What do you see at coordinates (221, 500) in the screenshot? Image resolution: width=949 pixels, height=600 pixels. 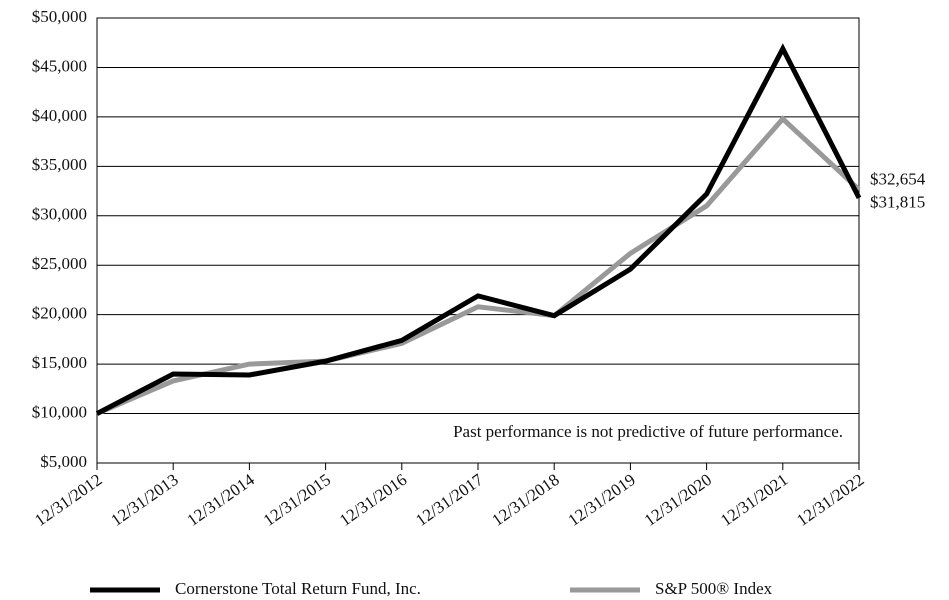 I see `x-tick-label: 12/31/2014` at bounding box center [221, 500].